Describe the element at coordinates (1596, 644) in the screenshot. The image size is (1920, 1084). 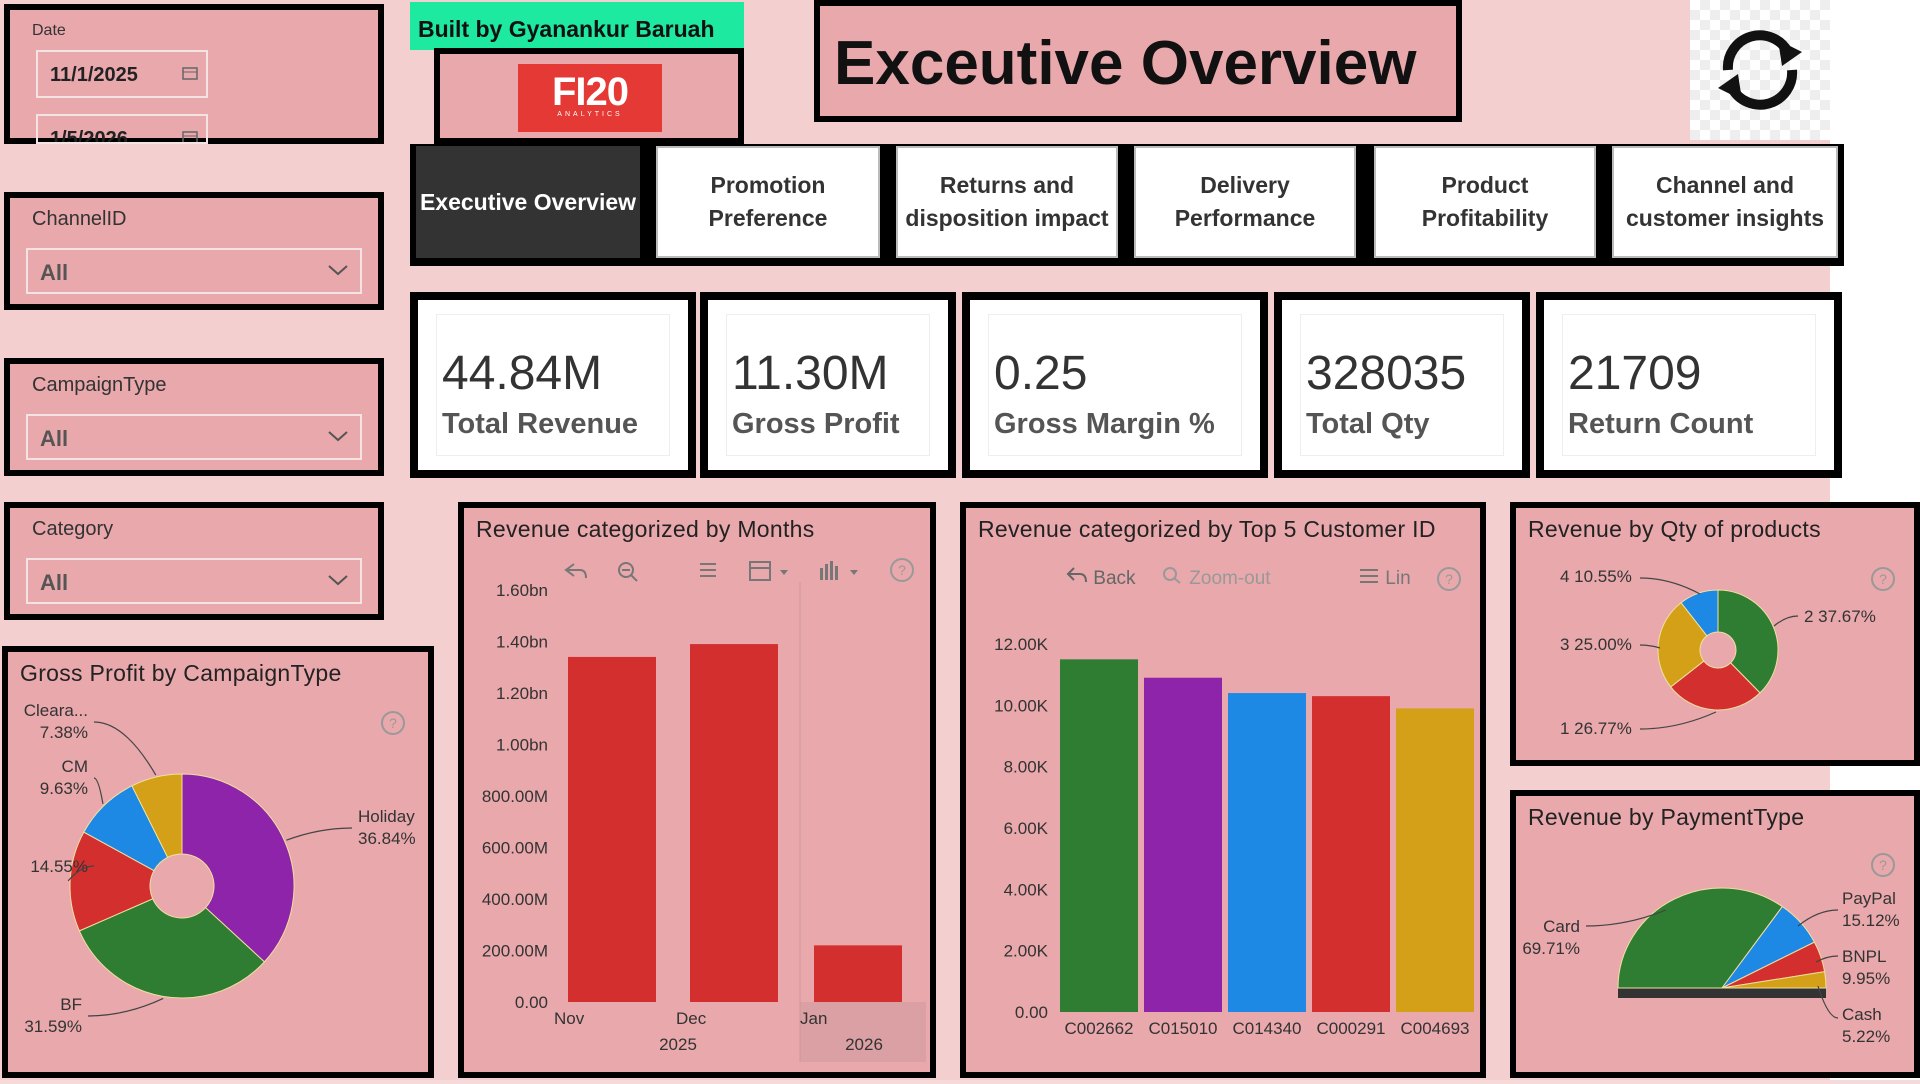
I see `data-label: 3 25.00%` at that location.